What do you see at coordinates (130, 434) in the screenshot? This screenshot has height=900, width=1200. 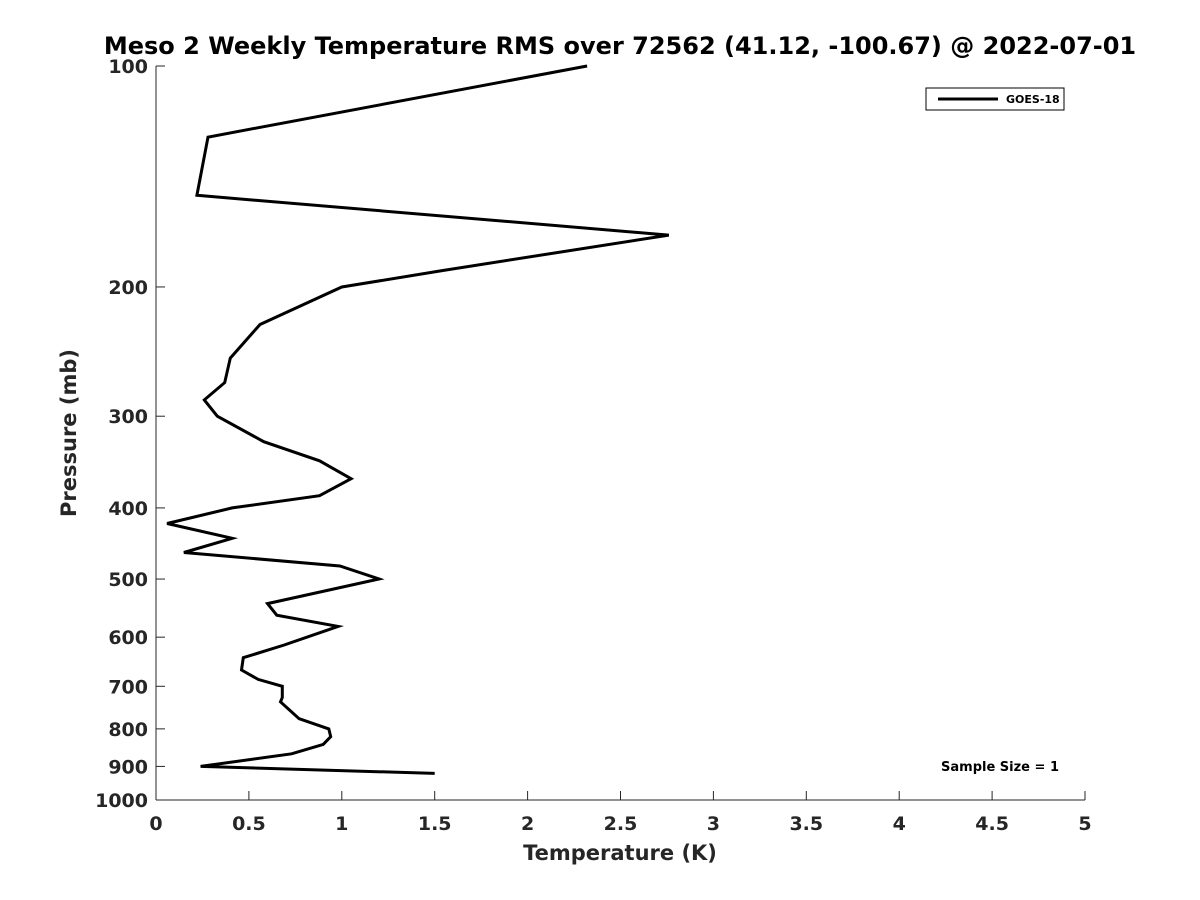 I see `y-ticks: 100 200 300 400 500 600 700 800 900 1000` at bounding box center [130, 434].